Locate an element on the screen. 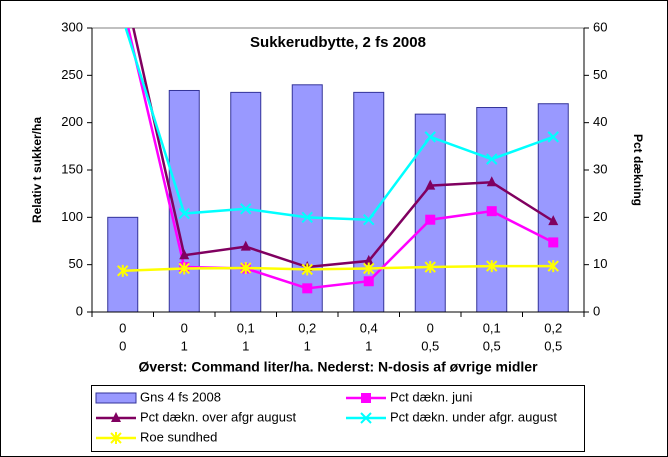  y2-tick-label: 30 is located at coordinates (600, 168).